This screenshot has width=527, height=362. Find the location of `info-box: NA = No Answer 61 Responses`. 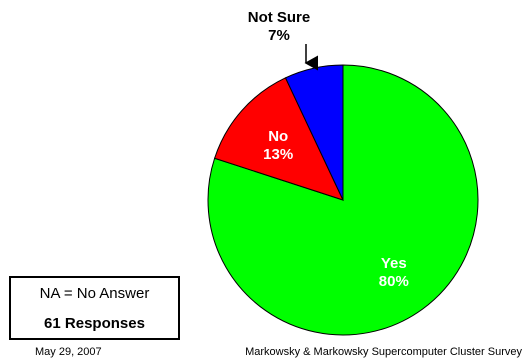

info-box: NA = No Answer 61 Responses is located at coordinates (94, 308).